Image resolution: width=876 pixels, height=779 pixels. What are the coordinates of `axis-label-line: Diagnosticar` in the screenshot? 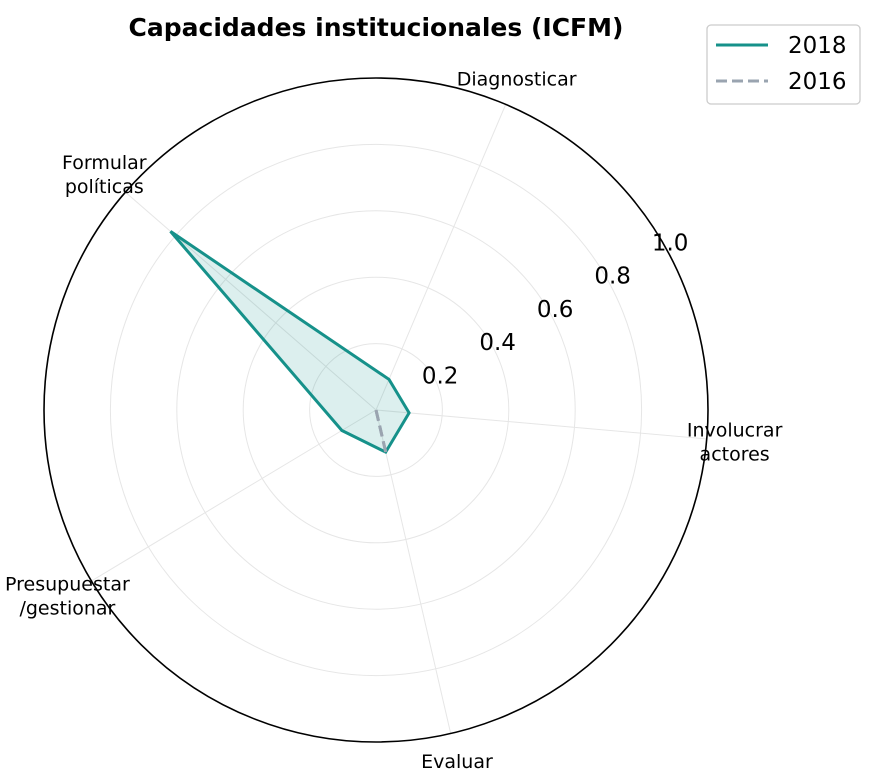 It's located at (517, 80).